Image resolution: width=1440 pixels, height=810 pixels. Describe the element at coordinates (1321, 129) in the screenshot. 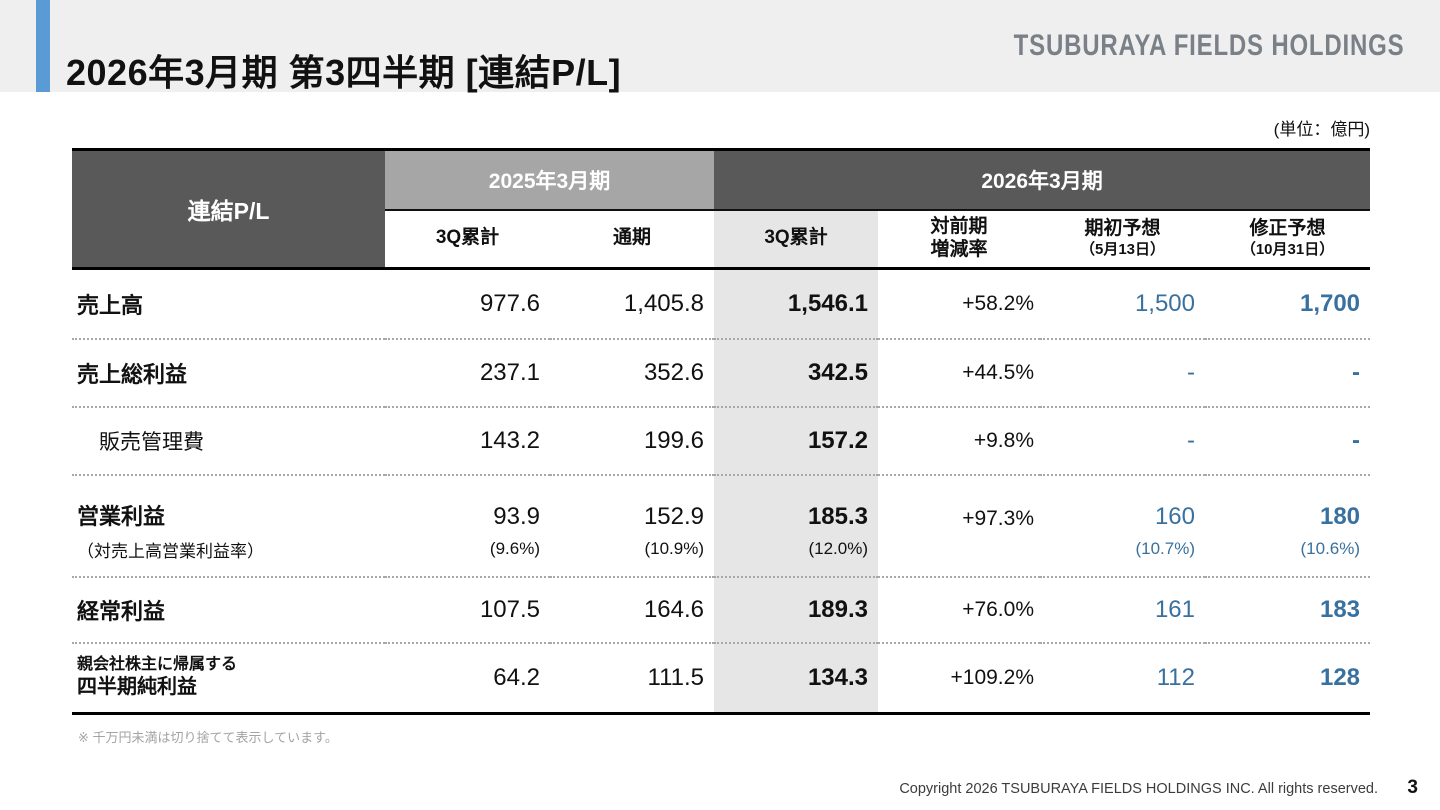

I see `unit-label: (単位：億円)` at that location.